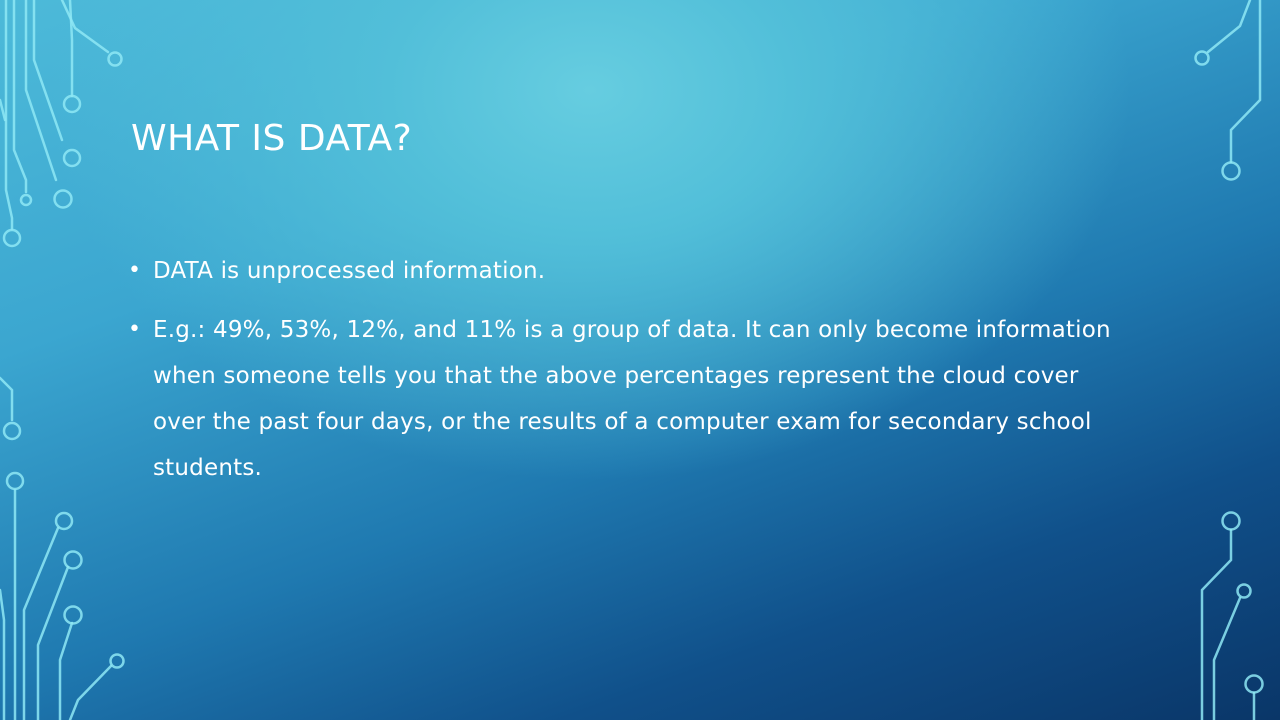 The width and height of the screenshot is (1280, 720). What do you see at coordinates (1232, 615) in the screenshot?
I see `circuit-bottom-right` at bounding box center [1232, 615].